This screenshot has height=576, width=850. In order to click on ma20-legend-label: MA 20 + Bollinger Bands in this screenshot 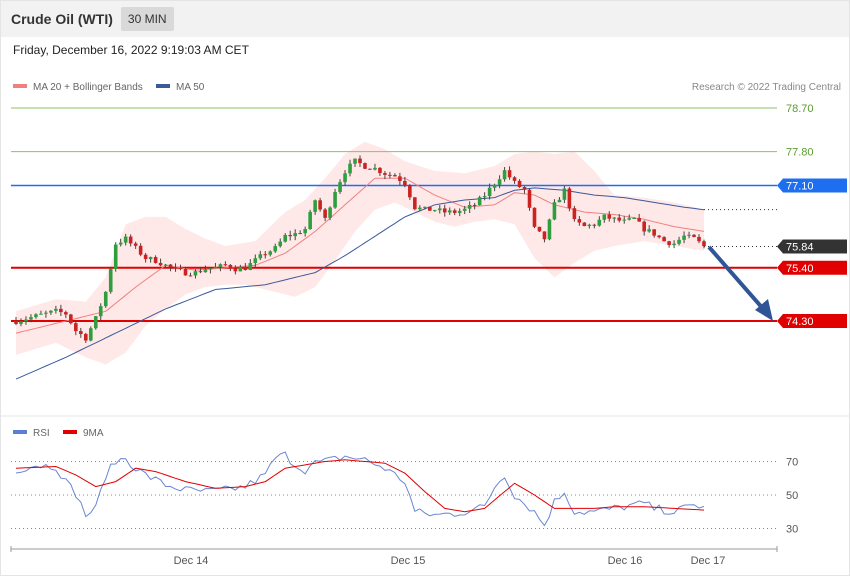, I will do `click(88, 87)`.